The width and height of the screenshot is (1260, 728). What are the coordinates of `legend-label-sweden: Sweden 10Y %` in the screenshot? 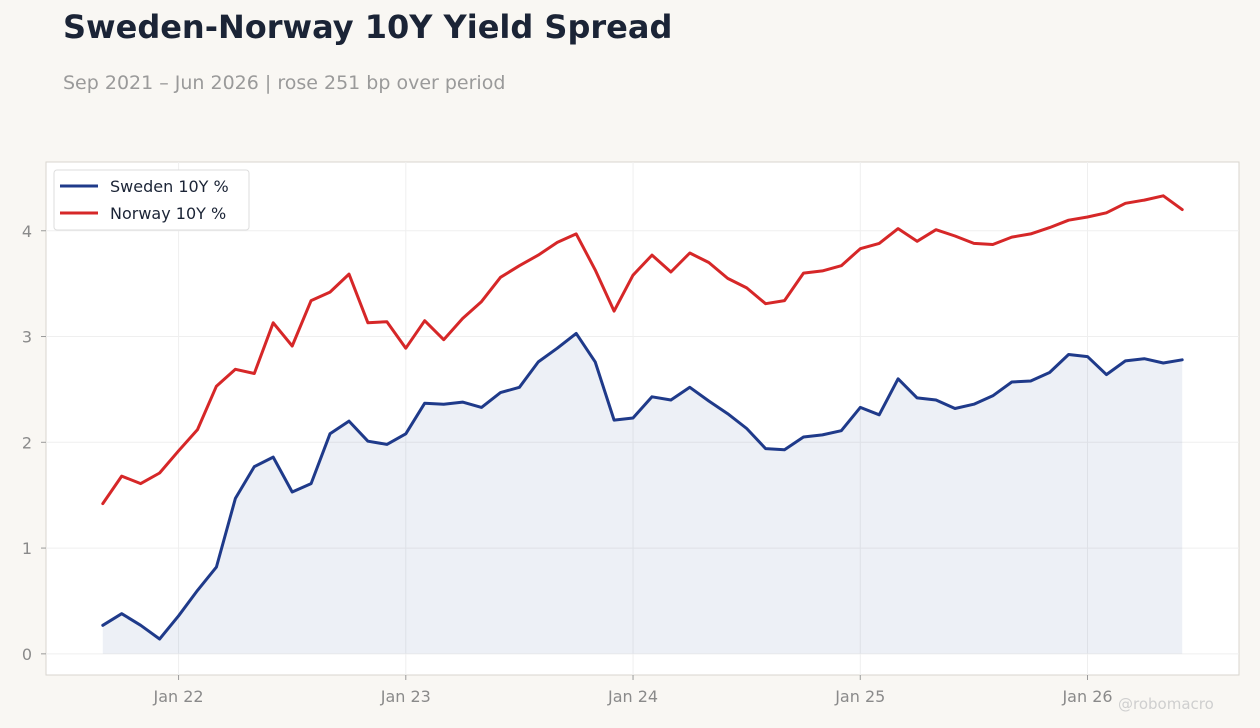 It's located at (169, 186).